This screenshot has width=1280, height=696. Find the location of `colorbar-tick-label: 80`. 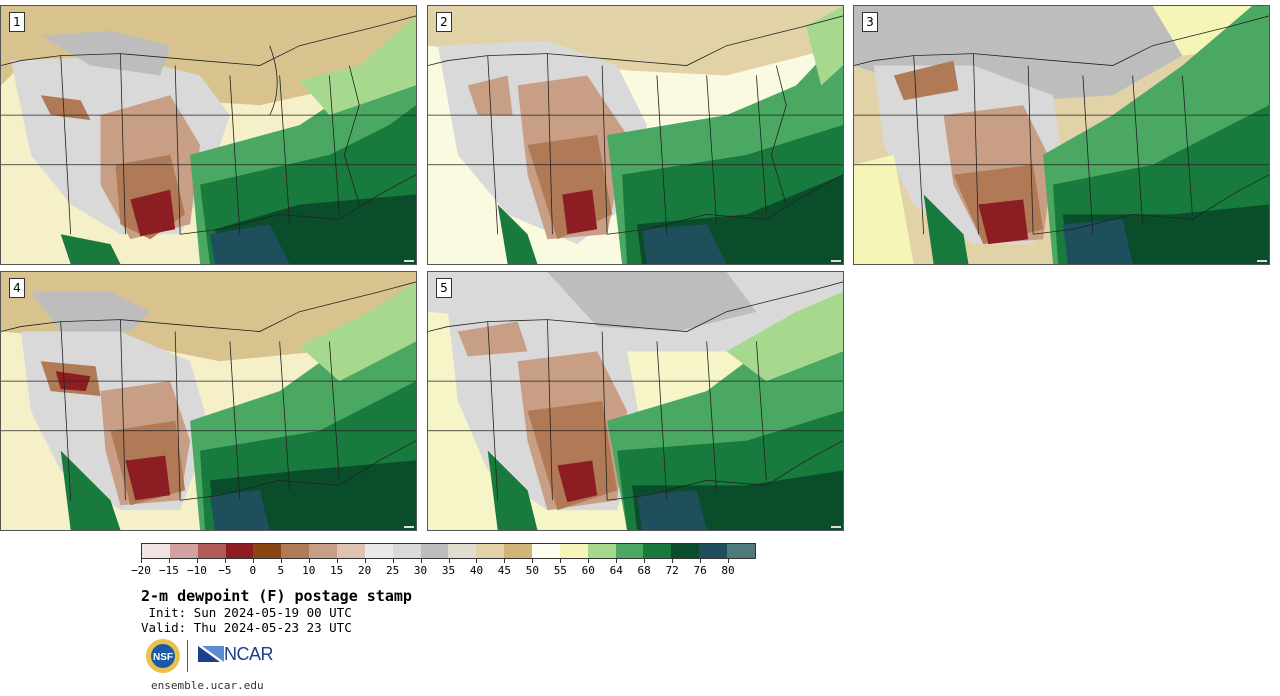

colorbar-tick-label: 80 is located at coordinates (728, 570).